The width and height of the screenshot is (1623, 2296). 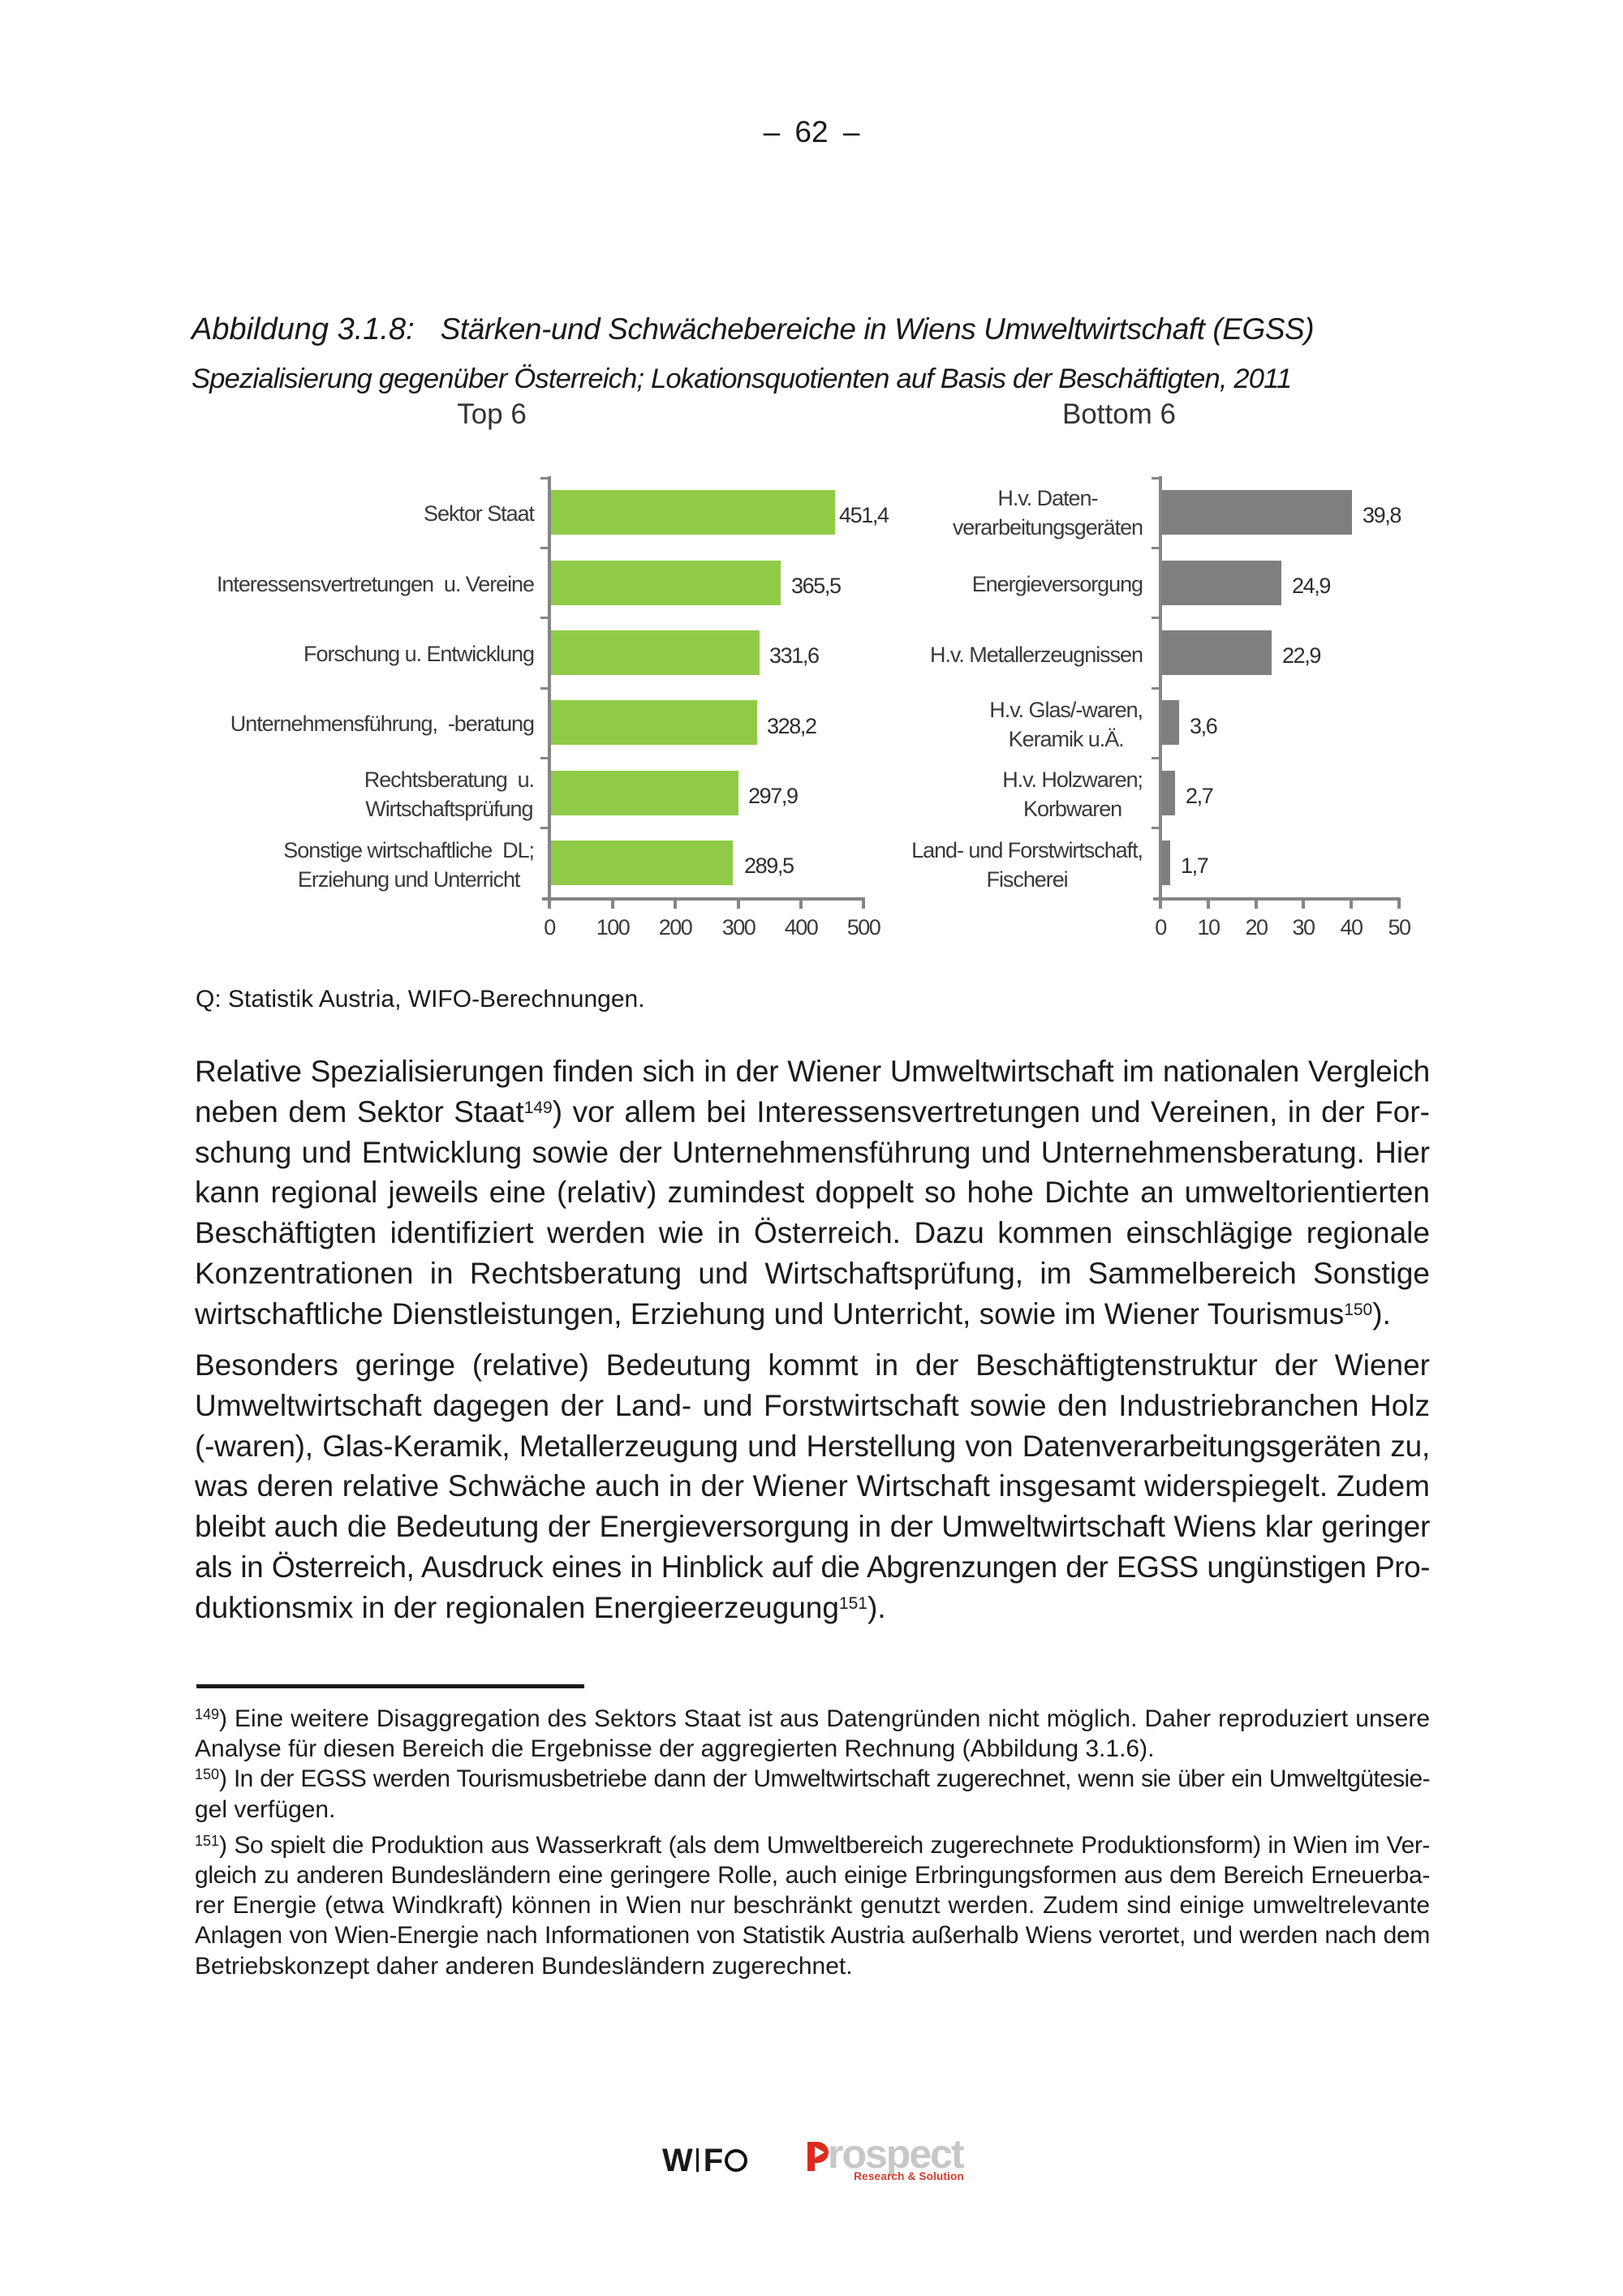 What do you see at coordinates (896, 2154) in the screenshot?
I see `svg-text: rospect` at bounding box center [896, 2154].